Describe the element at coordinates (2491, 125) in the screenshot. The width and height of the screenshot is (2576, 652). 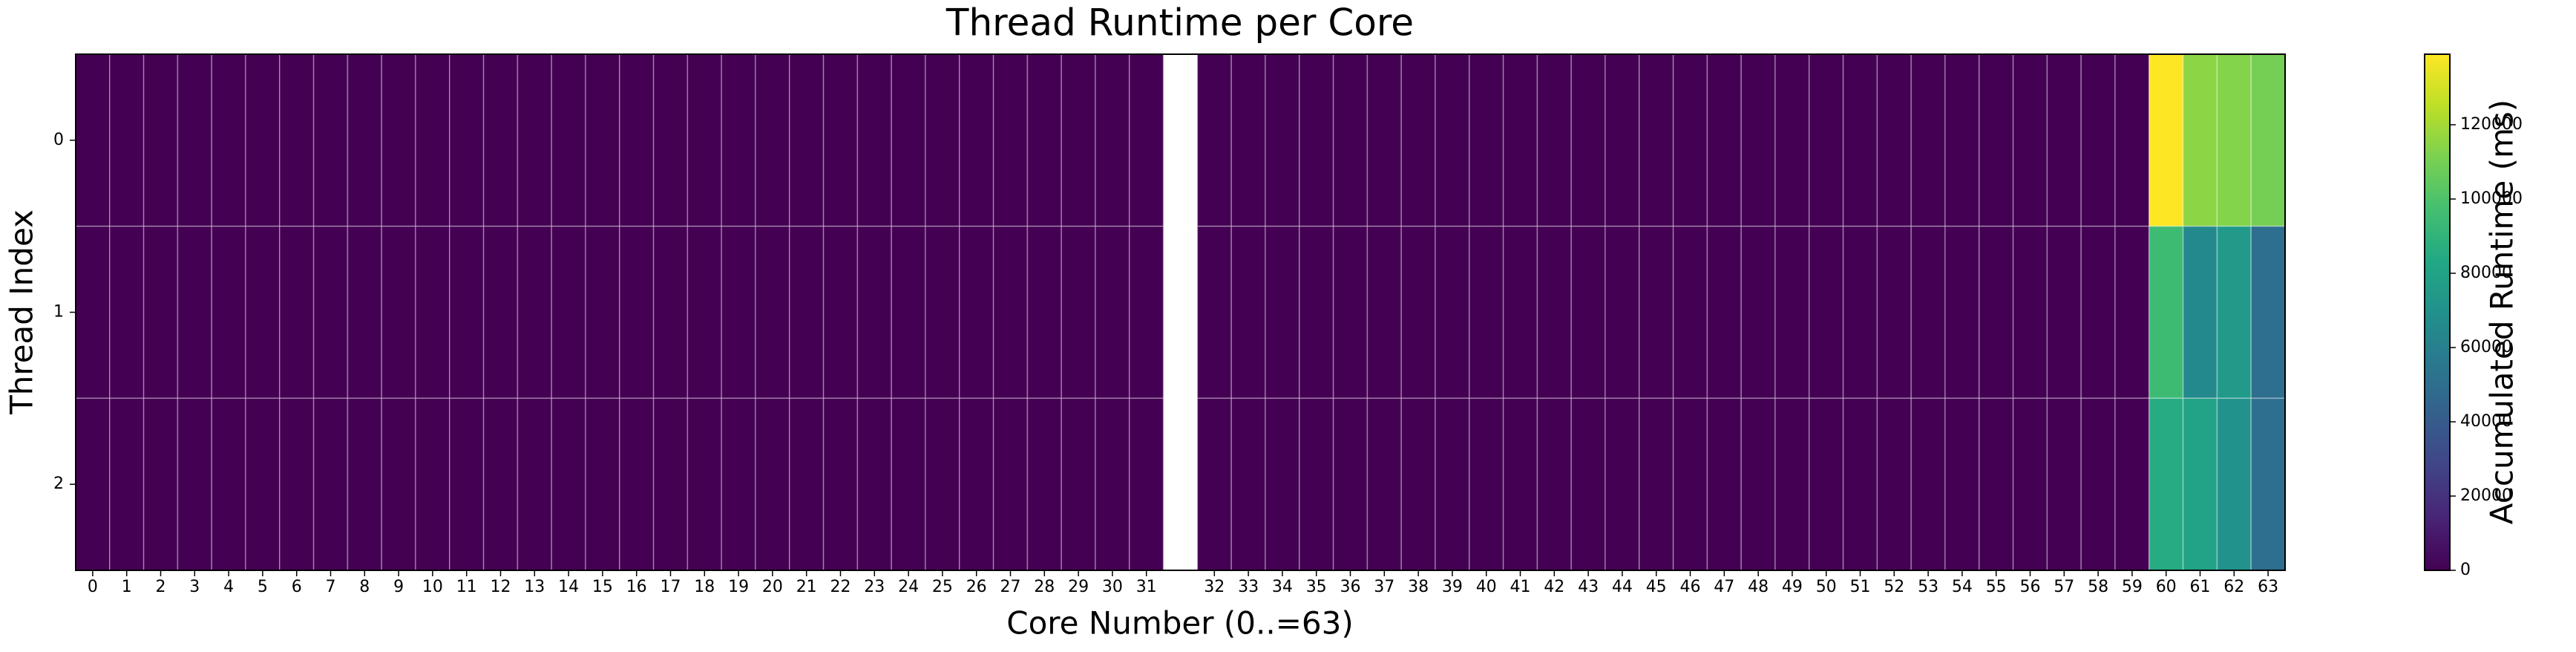
I see `colorbar-tick-label: 120000` at that location.